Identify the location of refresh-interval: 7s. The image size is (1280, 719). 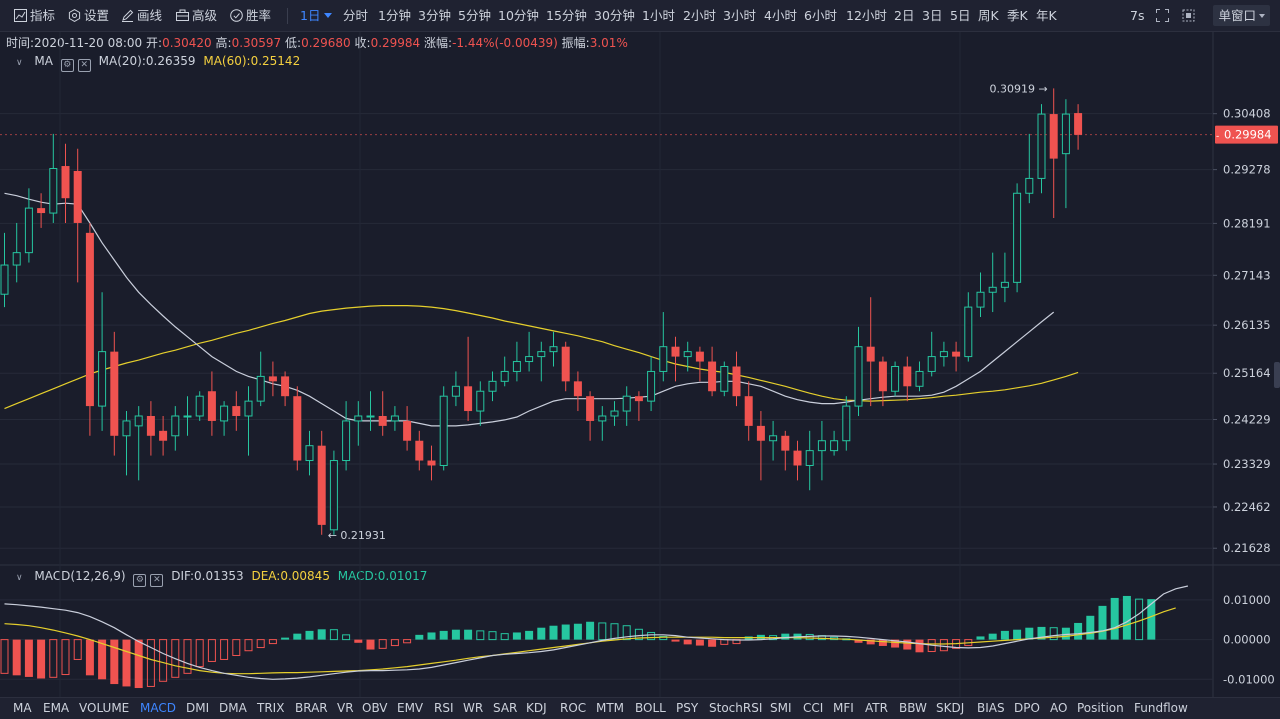
(1137, 15).